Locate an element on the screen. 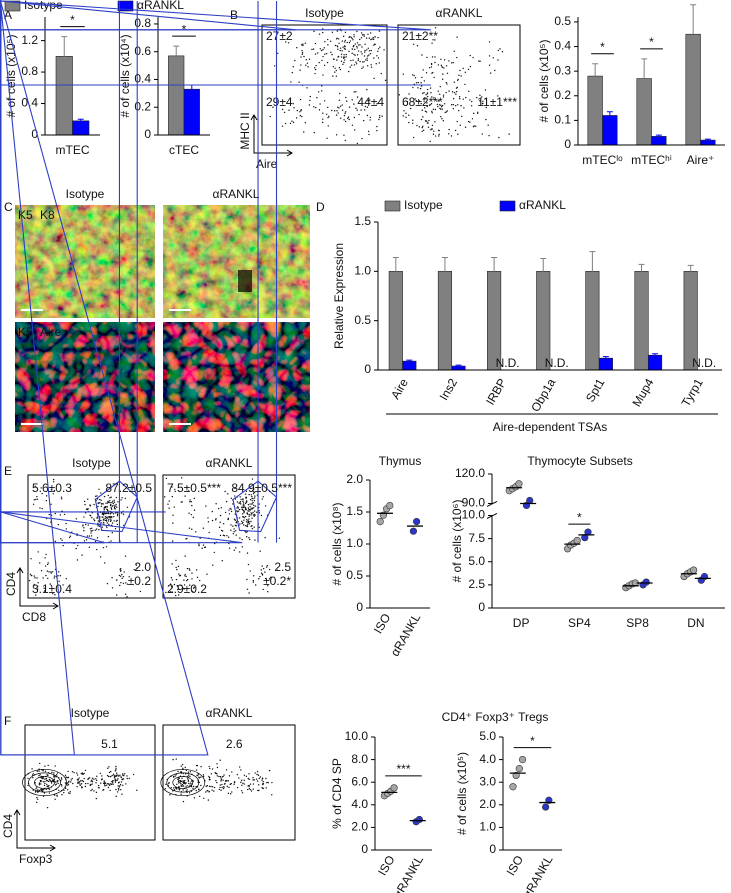  flow-title: Isotype is located at coordinates (91, 463).